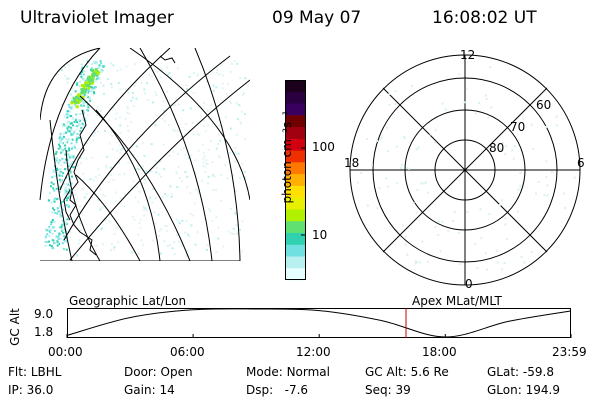 The width and height of the screenshot is (600, 400). What do you see at coordinates (119, 155) in the screenshot?
I see `coastline` at bounding box center [119, 155].